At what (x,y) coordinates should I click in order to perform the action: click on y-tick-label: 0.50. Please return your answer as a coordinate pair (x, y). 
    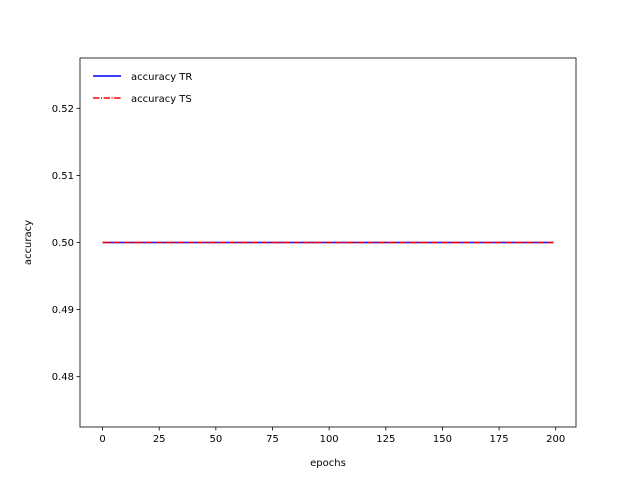
    Looking at the image, I should click on (63, 243).